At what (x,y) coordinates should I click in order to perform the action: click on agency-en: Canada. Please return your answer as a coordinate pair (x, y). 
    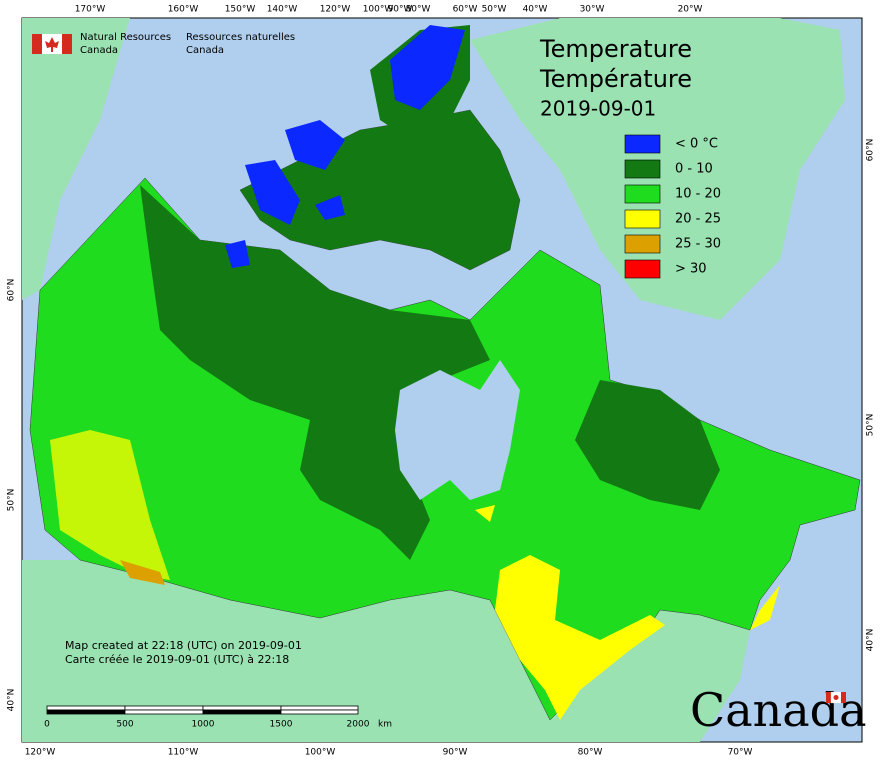
    Looking at the image, I should click on (99, 50).